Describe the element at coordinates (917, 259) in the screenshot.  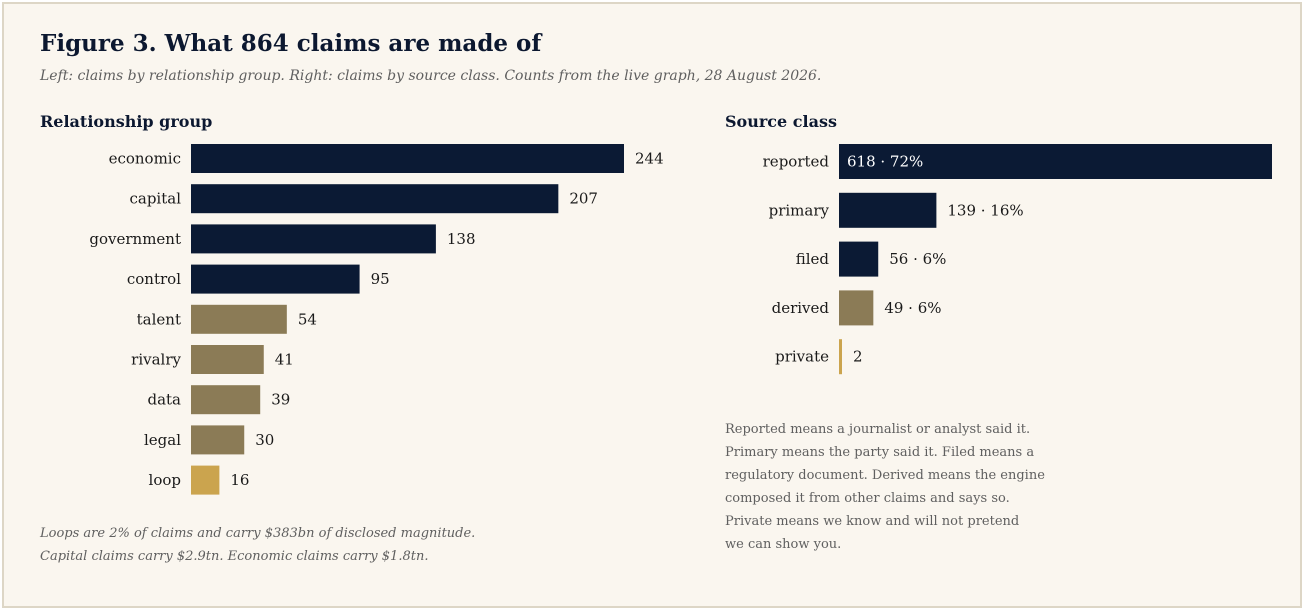
I see `source-class-value-label: 56 · 6%` at that location.